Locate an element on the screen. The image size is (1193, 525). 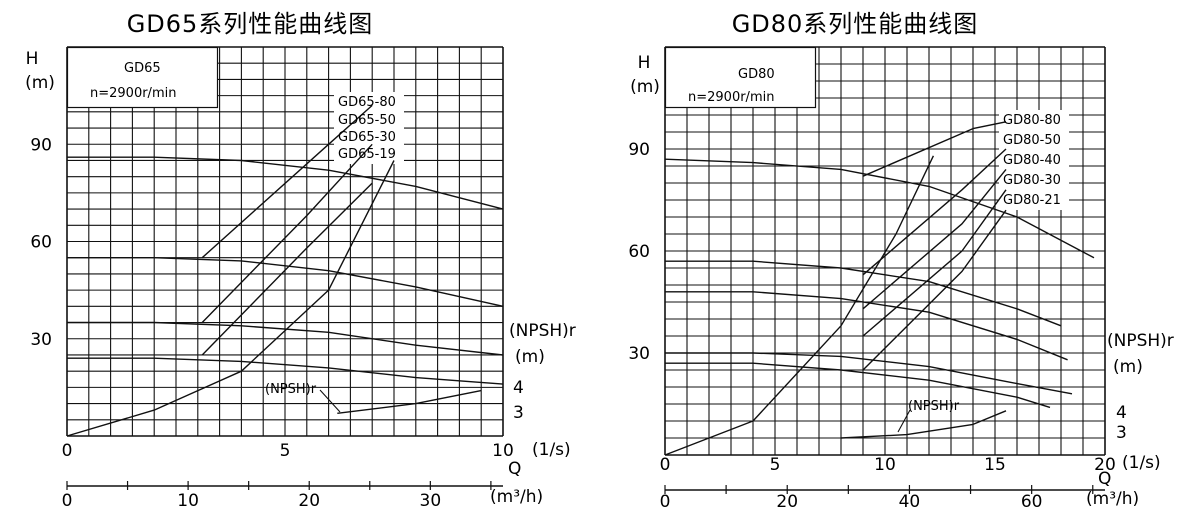
model-label: GD65 is located at coordinates (142, 68).